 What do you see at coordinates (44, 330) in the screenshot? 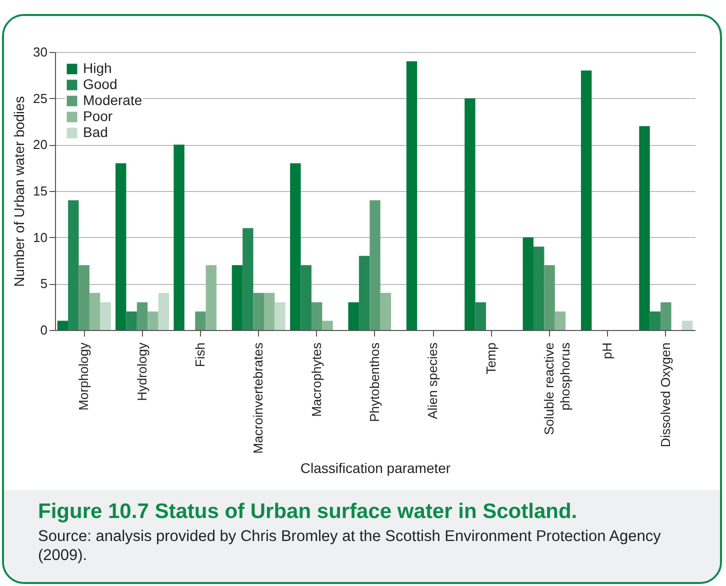
I see `y-tick-label: 0` at bounding box center [44, 330].